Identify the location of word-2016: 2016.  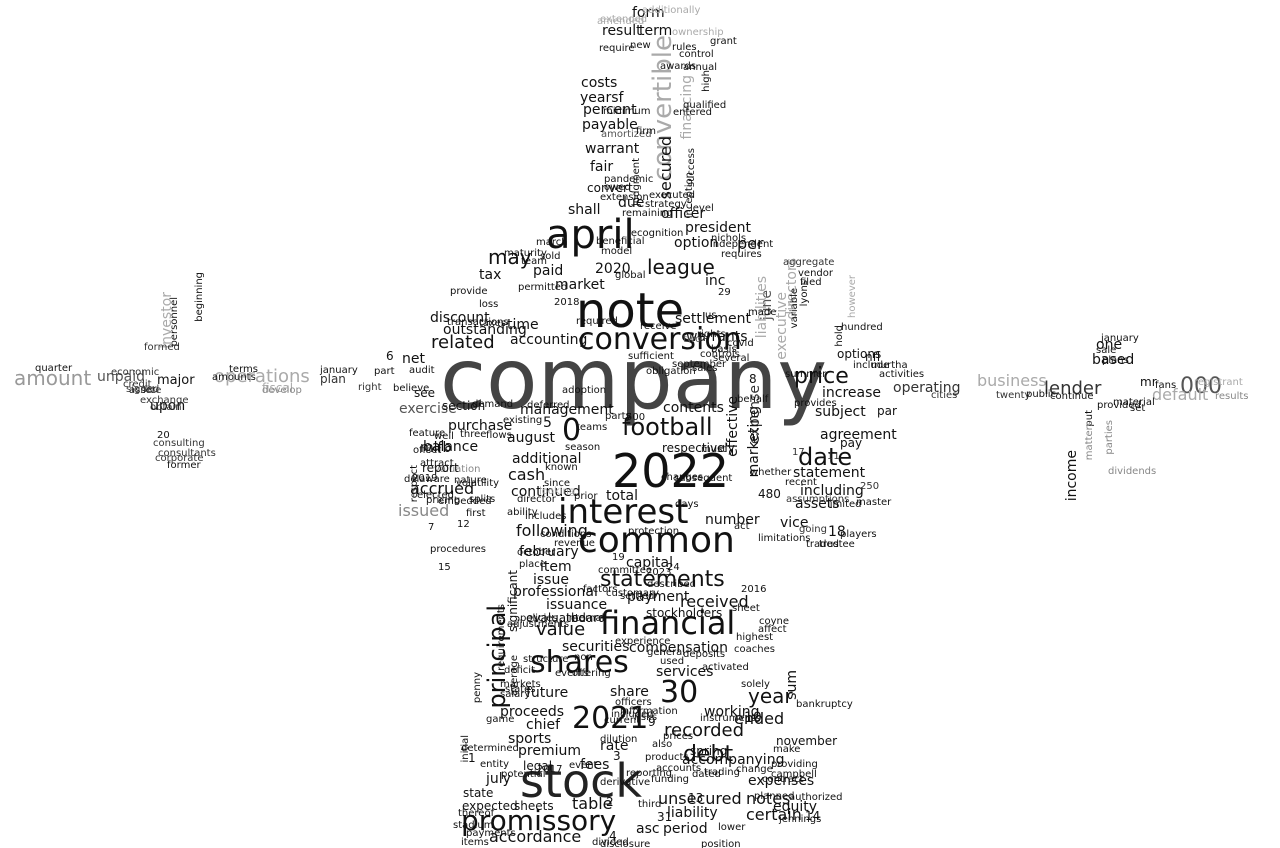
(754, 589).